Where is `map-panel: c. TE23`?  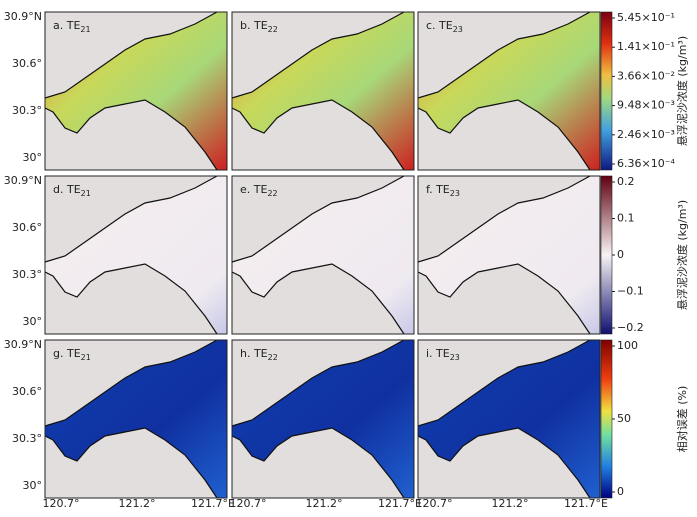 map-panel: c. TE23 is located at coordinates (509, 91).